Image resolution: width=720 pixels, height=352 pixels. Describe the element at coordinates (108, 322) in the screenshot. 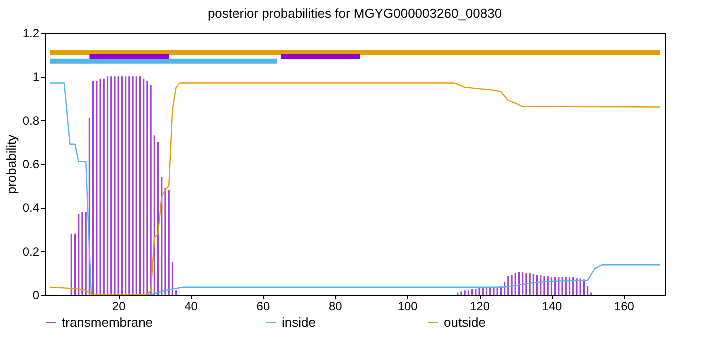

I see `legend-label: transmembrane` at that location.